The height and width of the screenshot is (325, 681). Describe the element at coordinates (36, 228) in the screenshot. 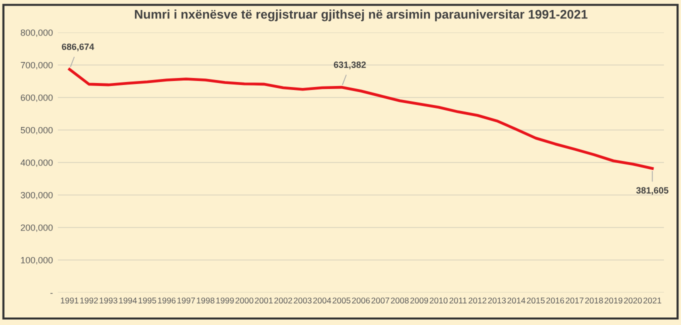

I see `y-tick-label: 200,000` at that location.